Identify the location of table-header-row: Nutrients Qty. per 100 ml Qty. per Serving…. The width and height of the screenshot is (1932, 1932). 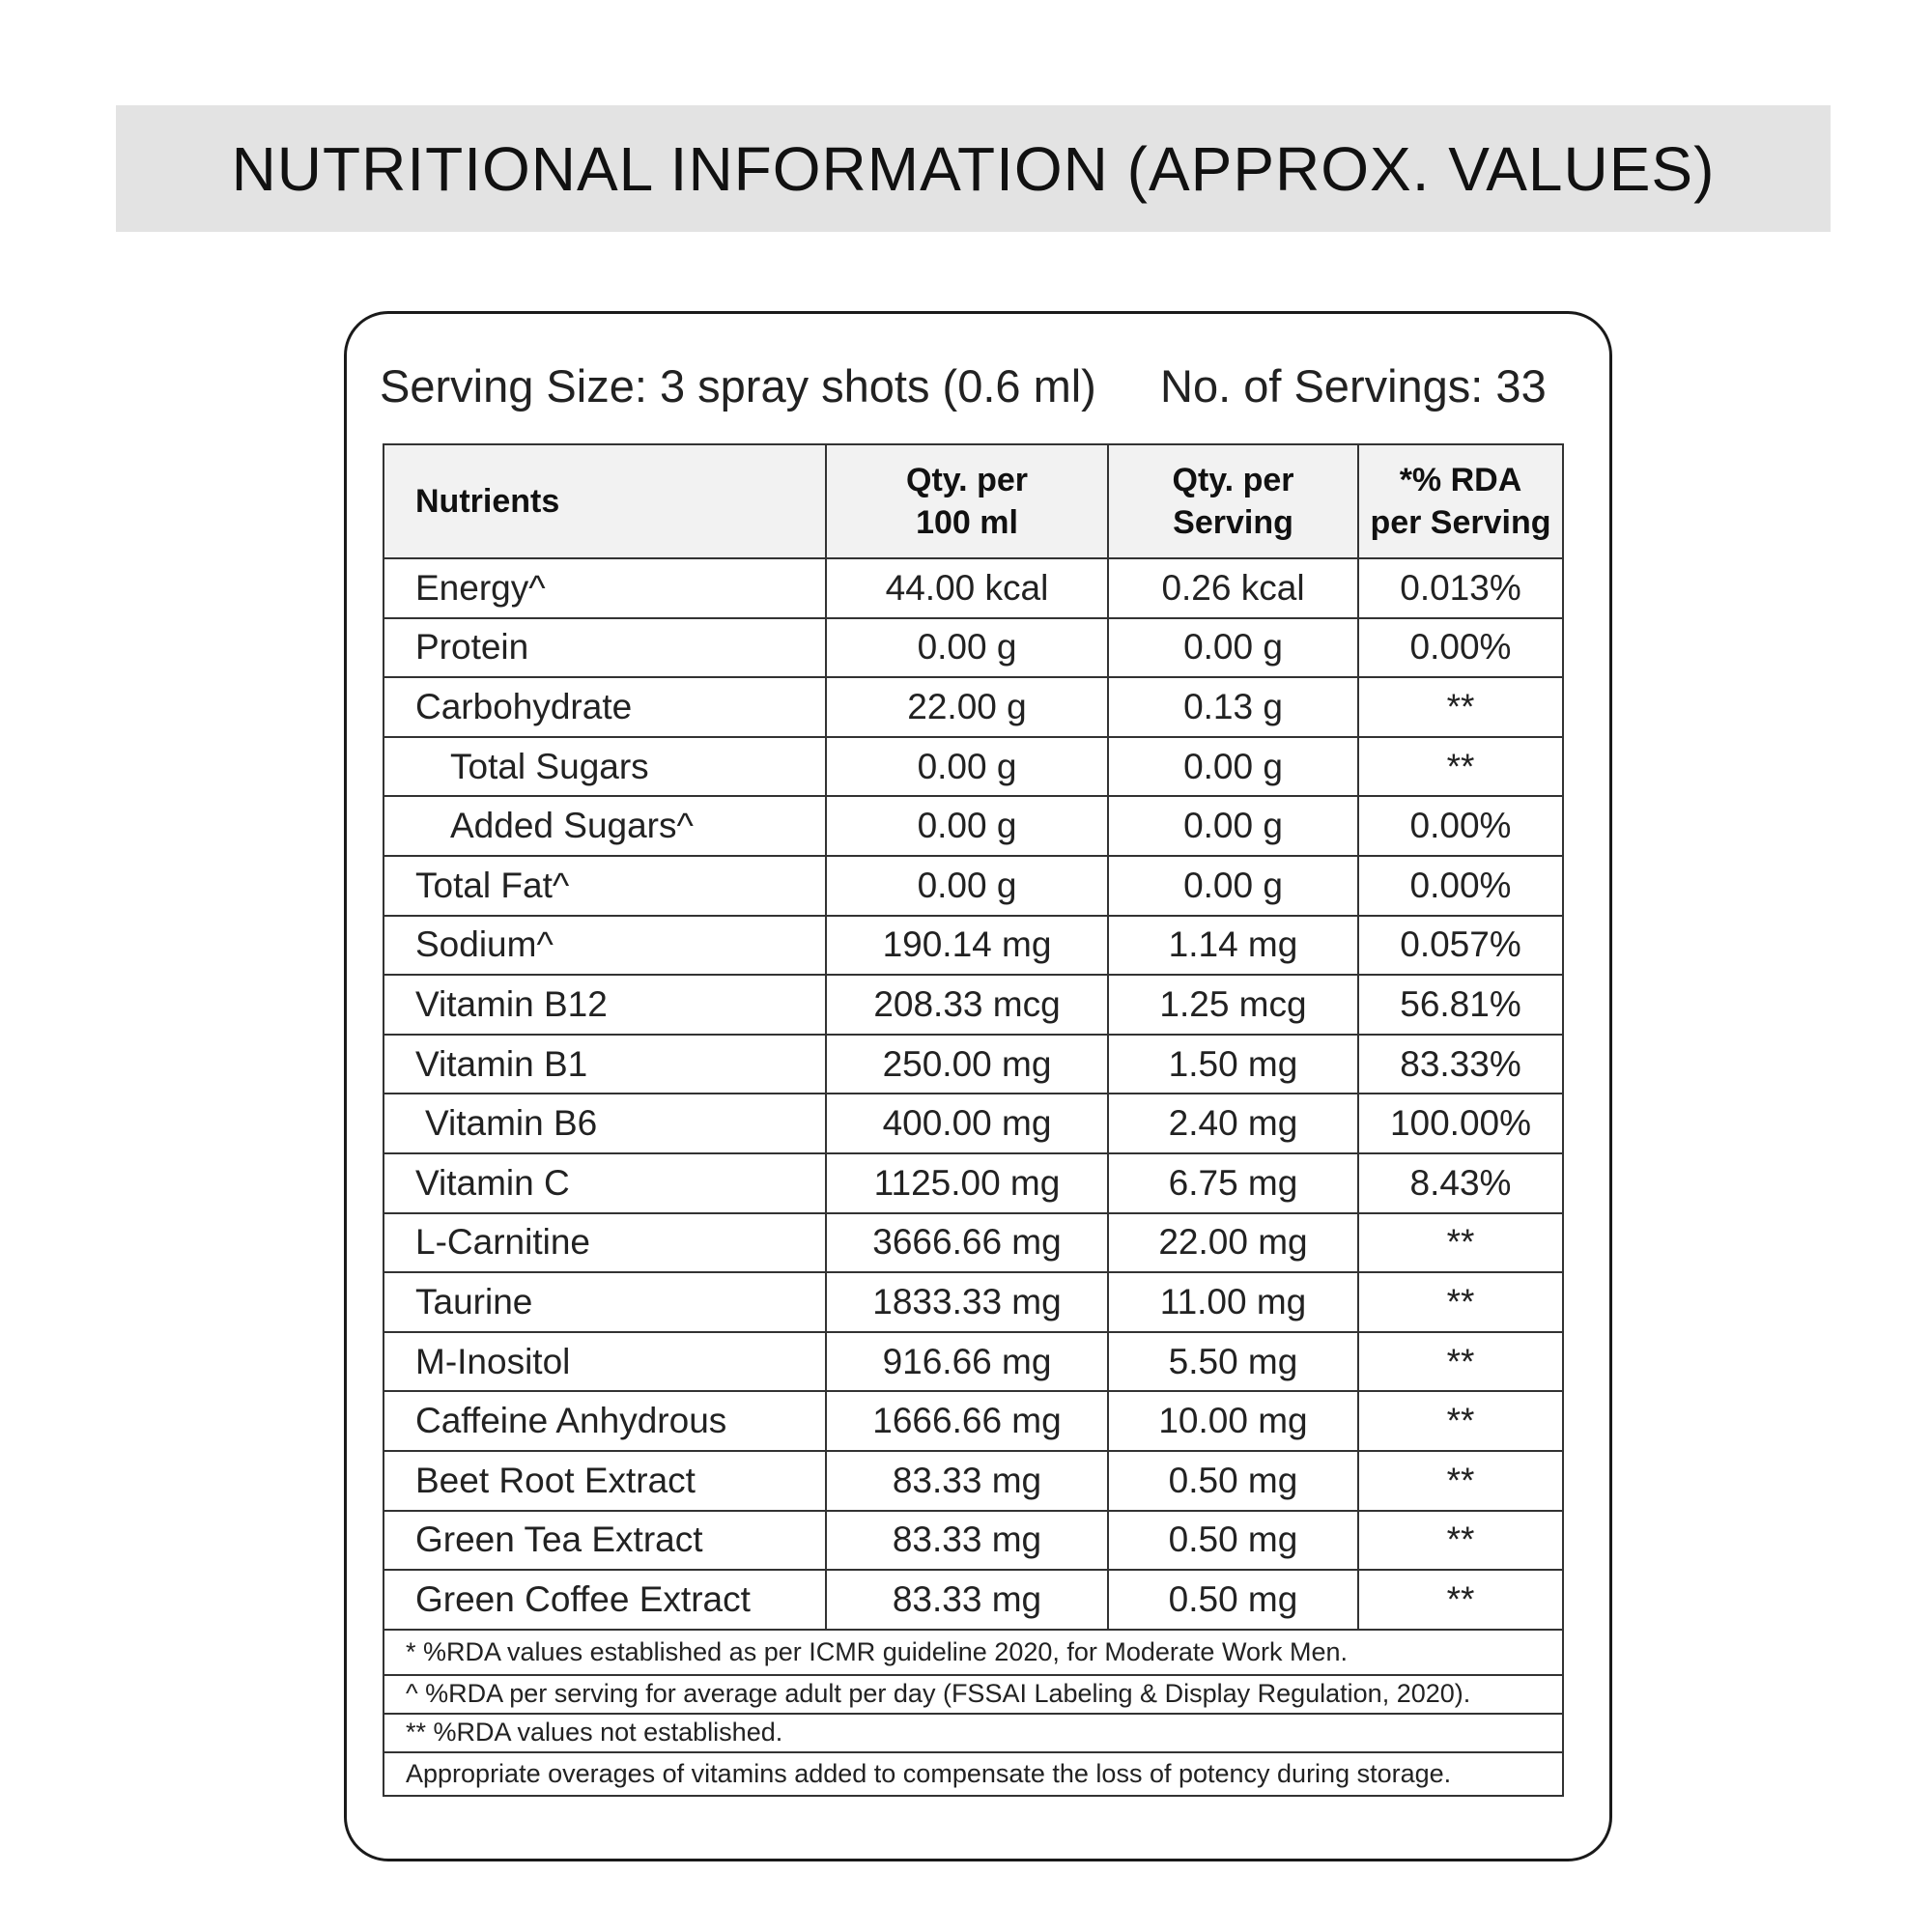
(973, 501).